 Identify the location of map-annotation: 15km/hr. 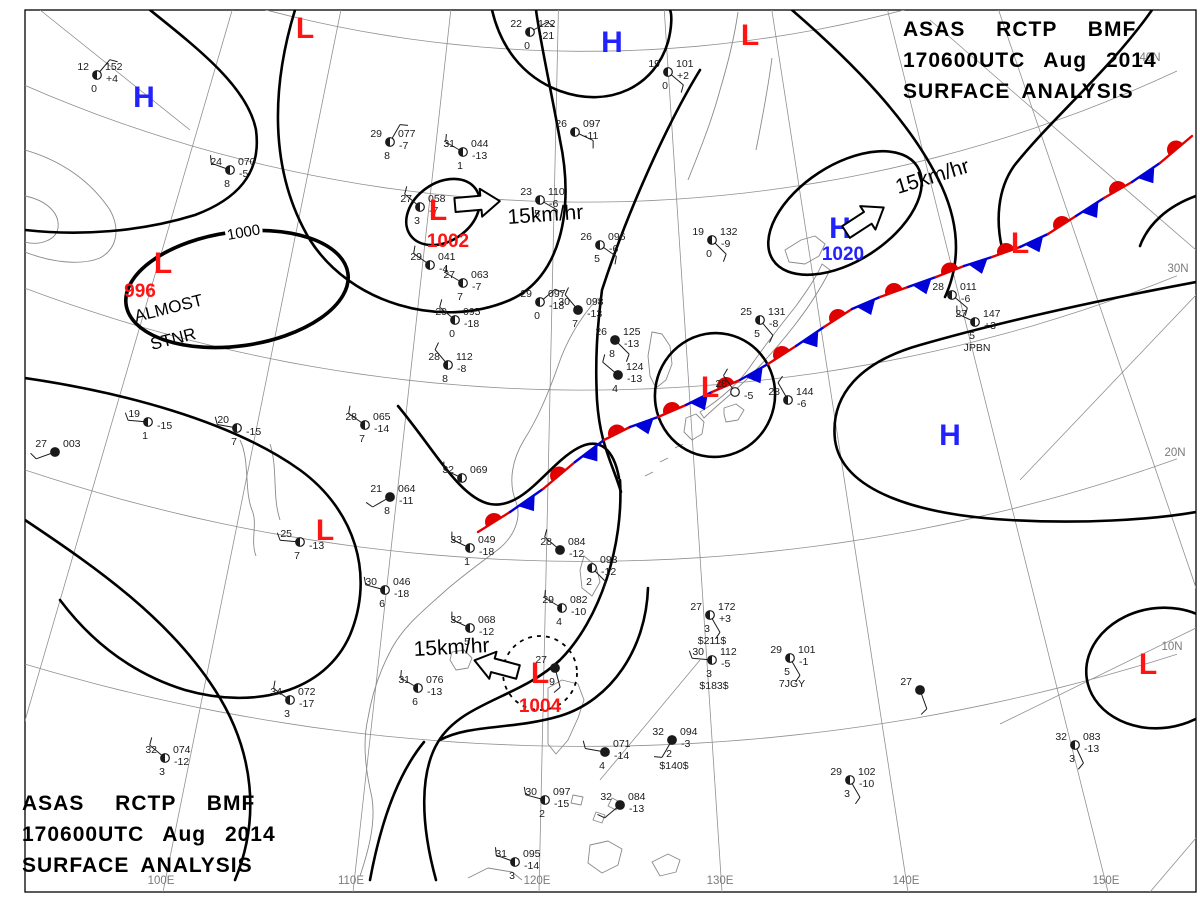
(451, 647).